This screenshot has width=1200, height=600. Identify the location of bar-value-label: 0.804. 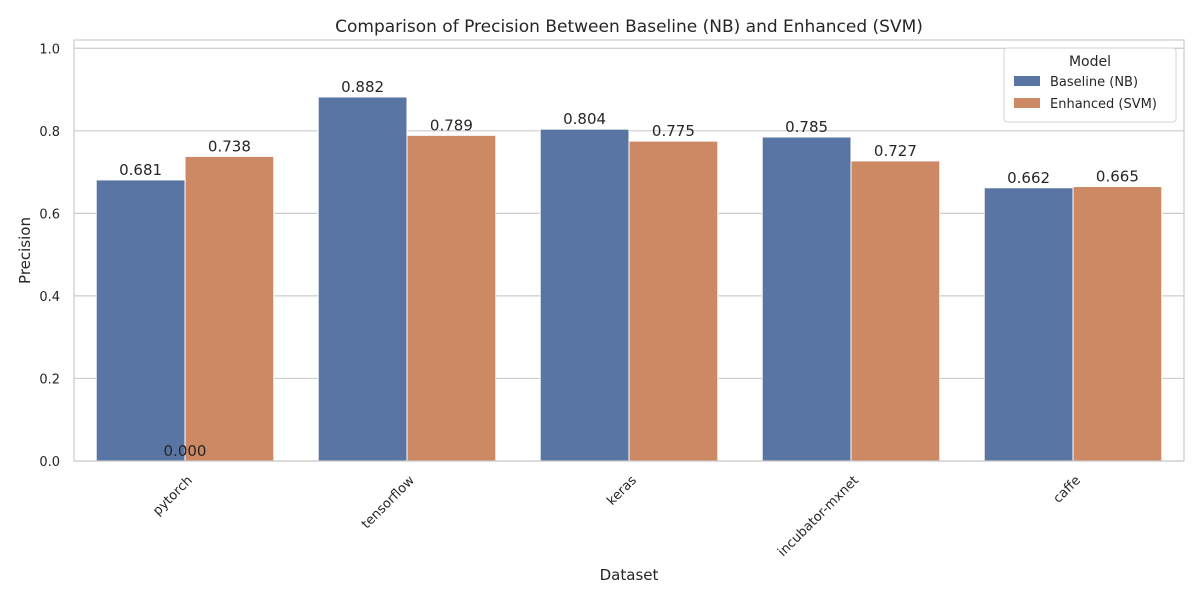
(584, 119).